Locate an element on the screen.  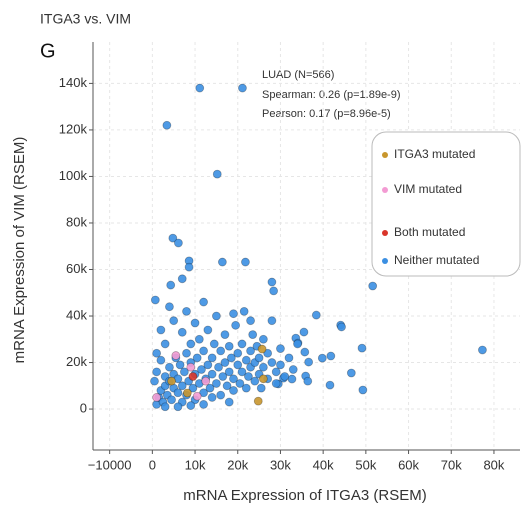
y-tick-label: 40k is located at coordinates (76, 314).